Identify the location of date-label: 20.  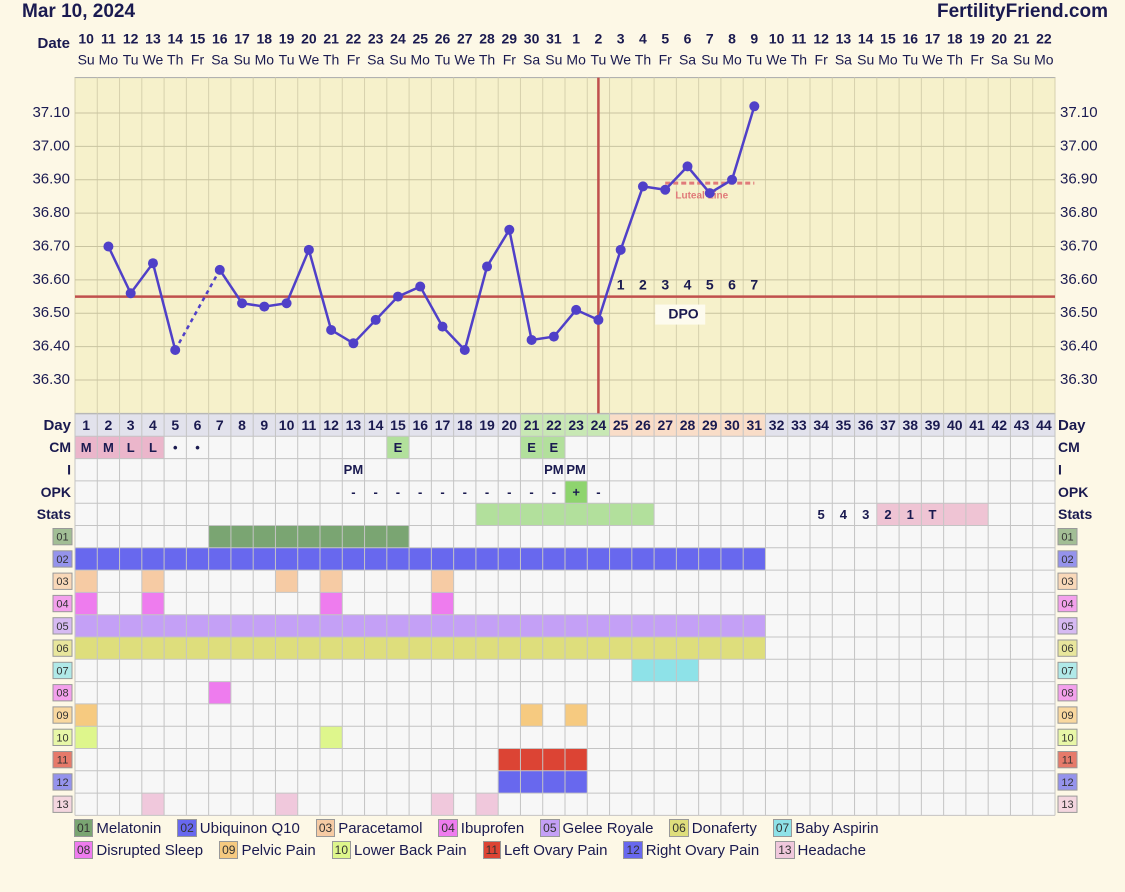
(1000, 39).